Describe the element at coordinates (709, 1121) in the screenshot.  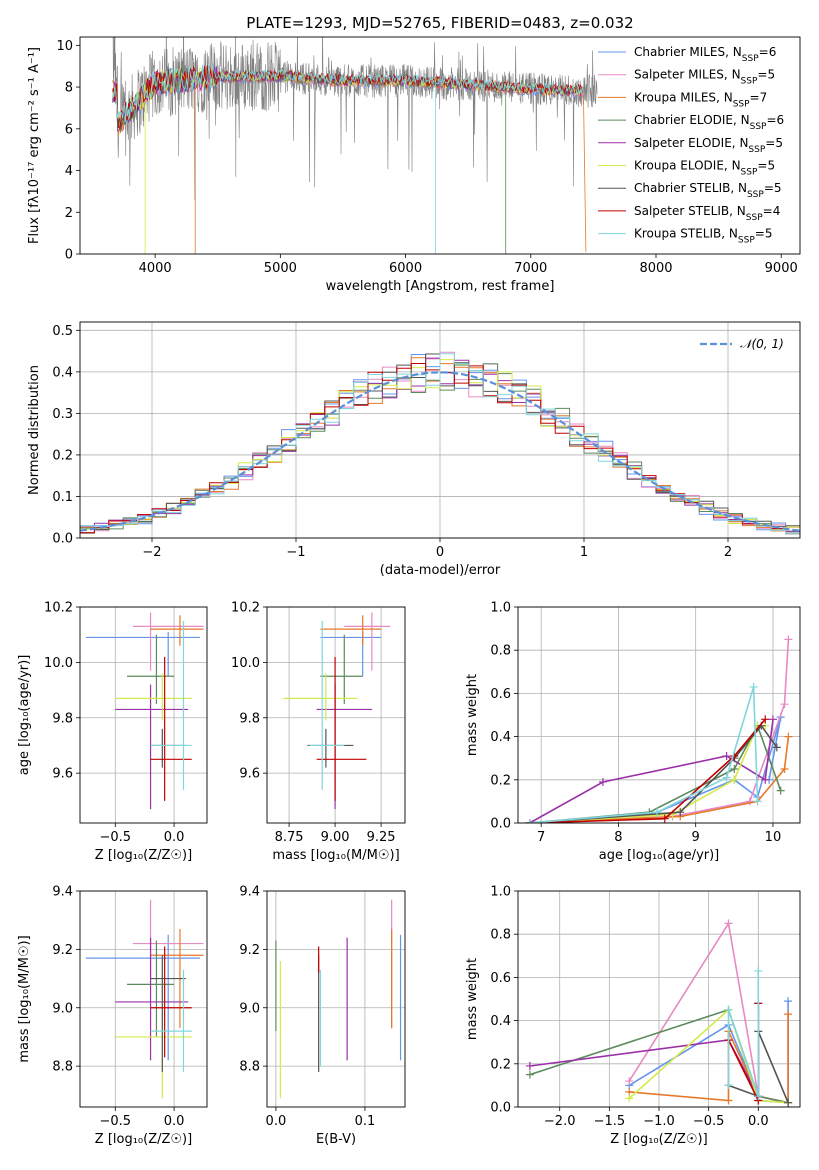
I see `mass-weight-vs-z-xtick-label: −0.5` at that location.